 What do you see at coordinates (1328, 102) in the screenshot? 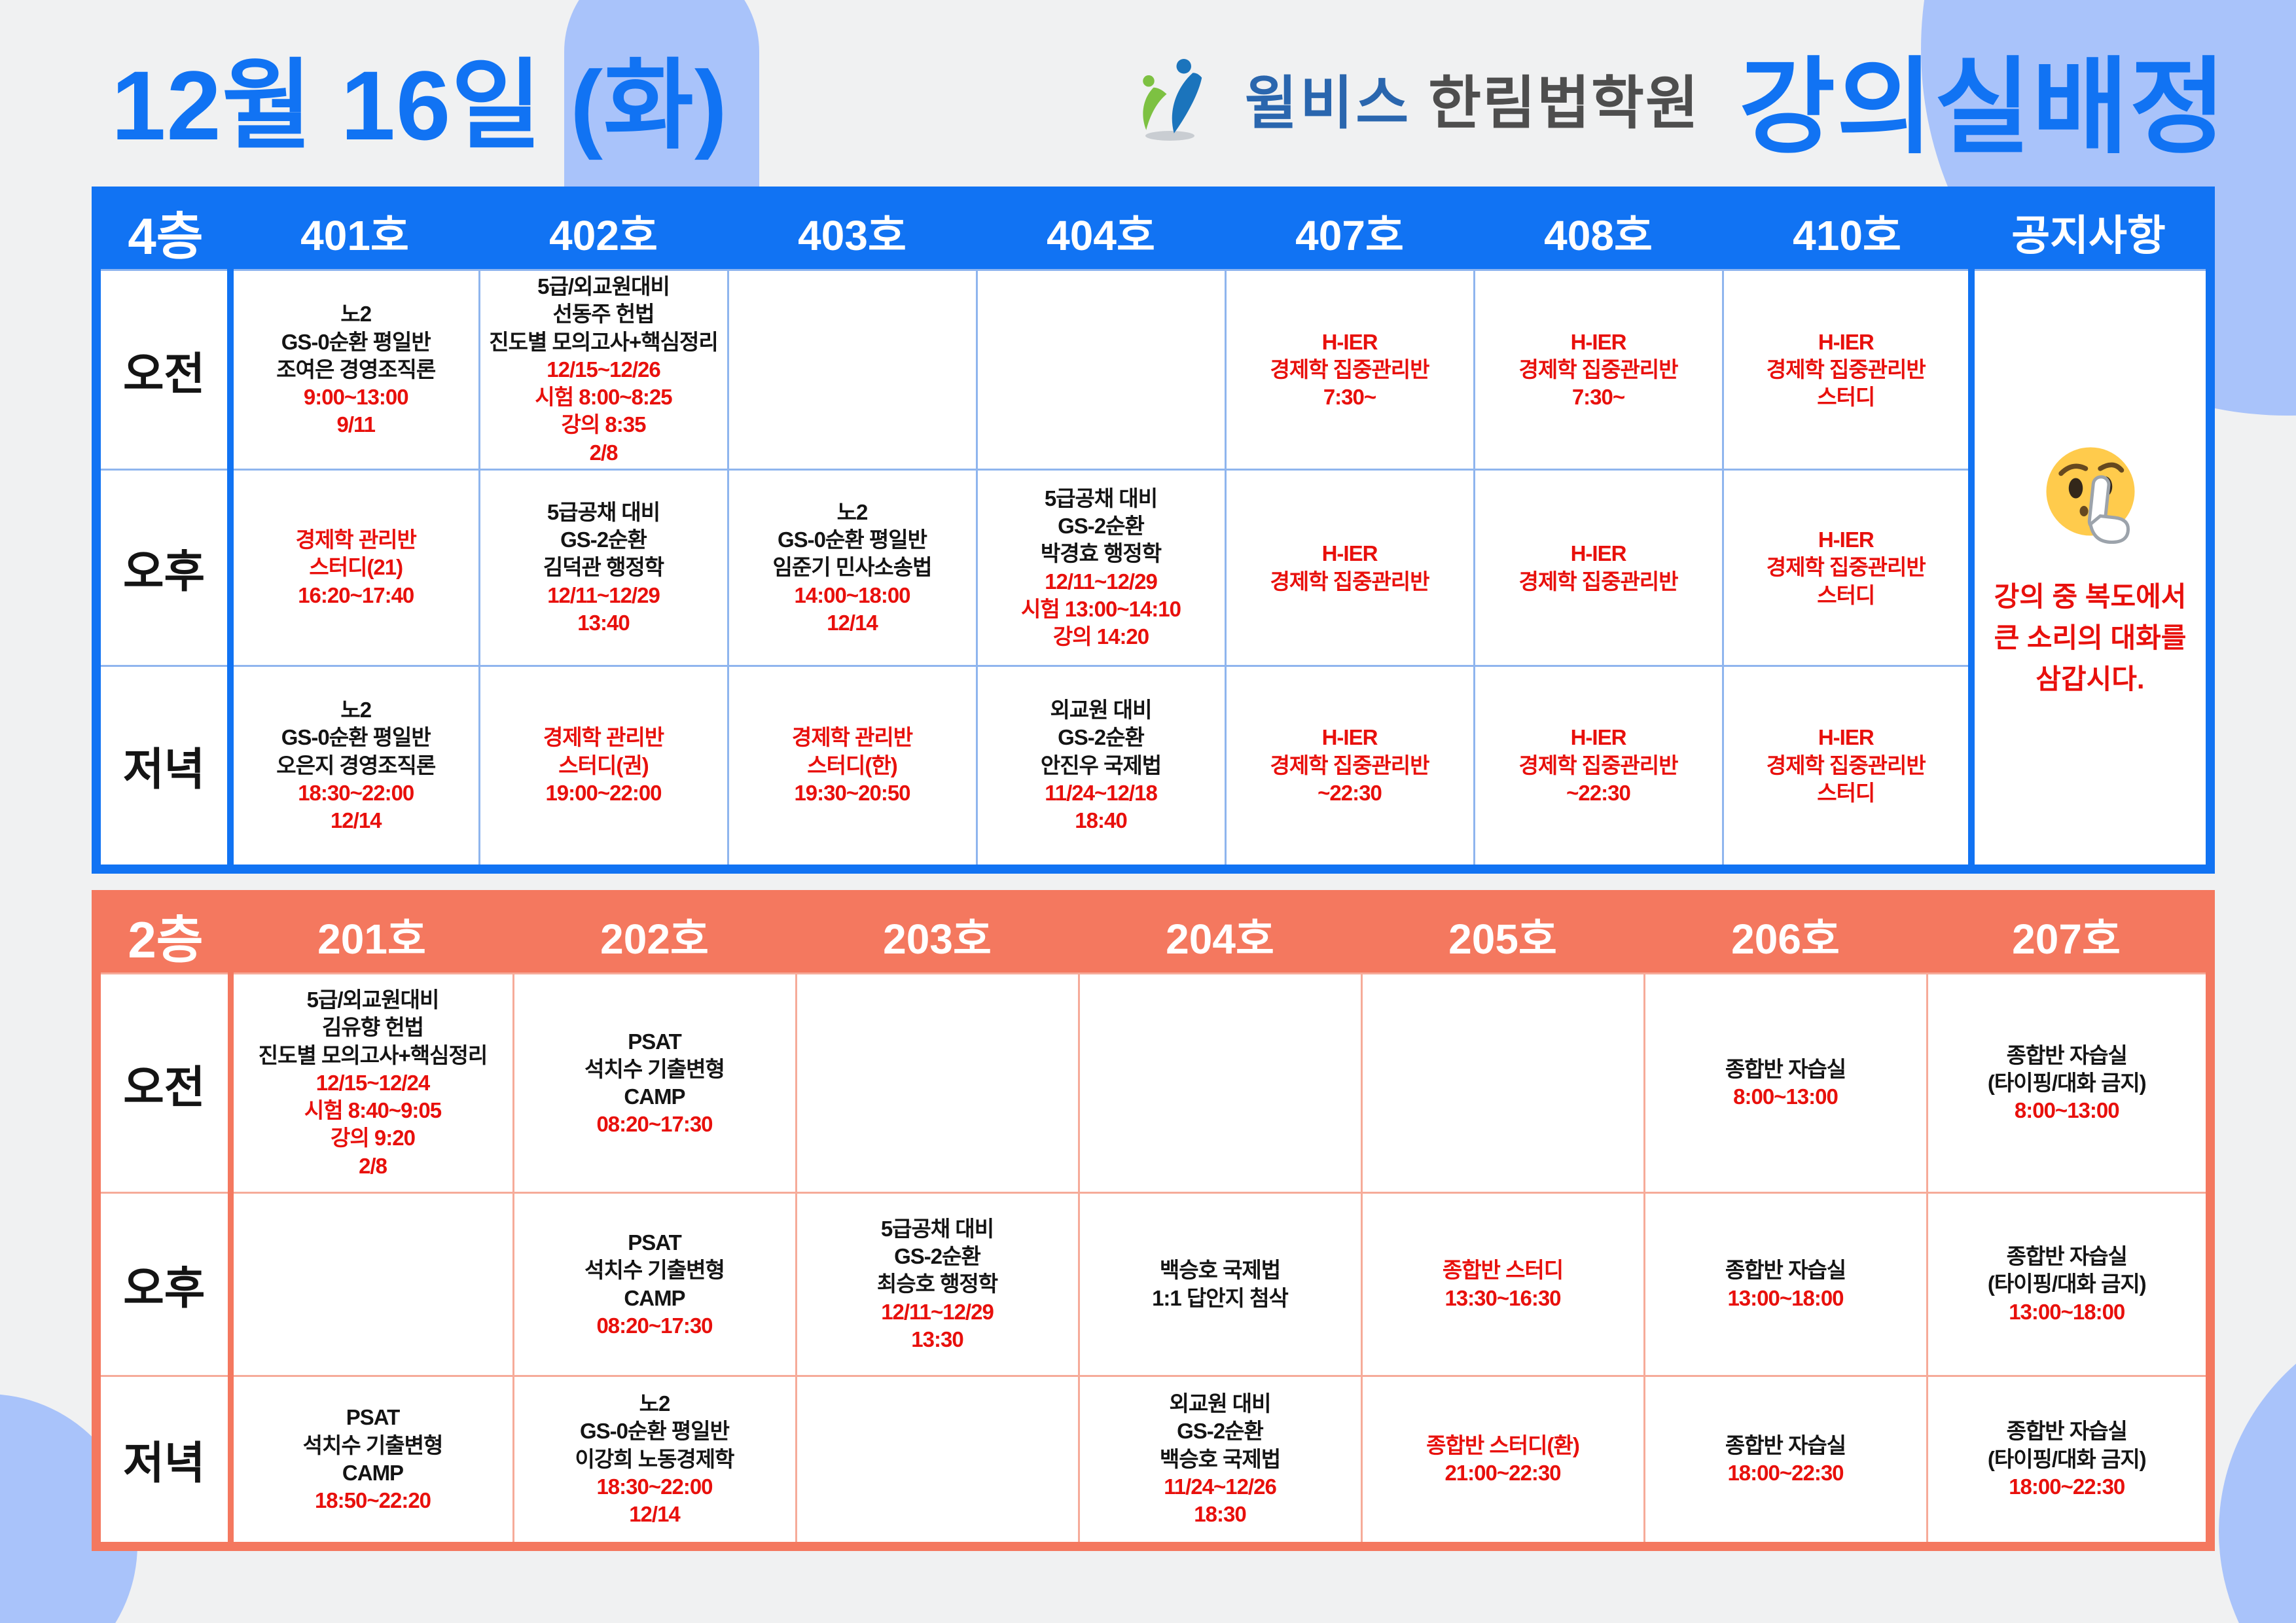
I see `brand-name-primary: 윌비스` at bounding box center [1328, 102].